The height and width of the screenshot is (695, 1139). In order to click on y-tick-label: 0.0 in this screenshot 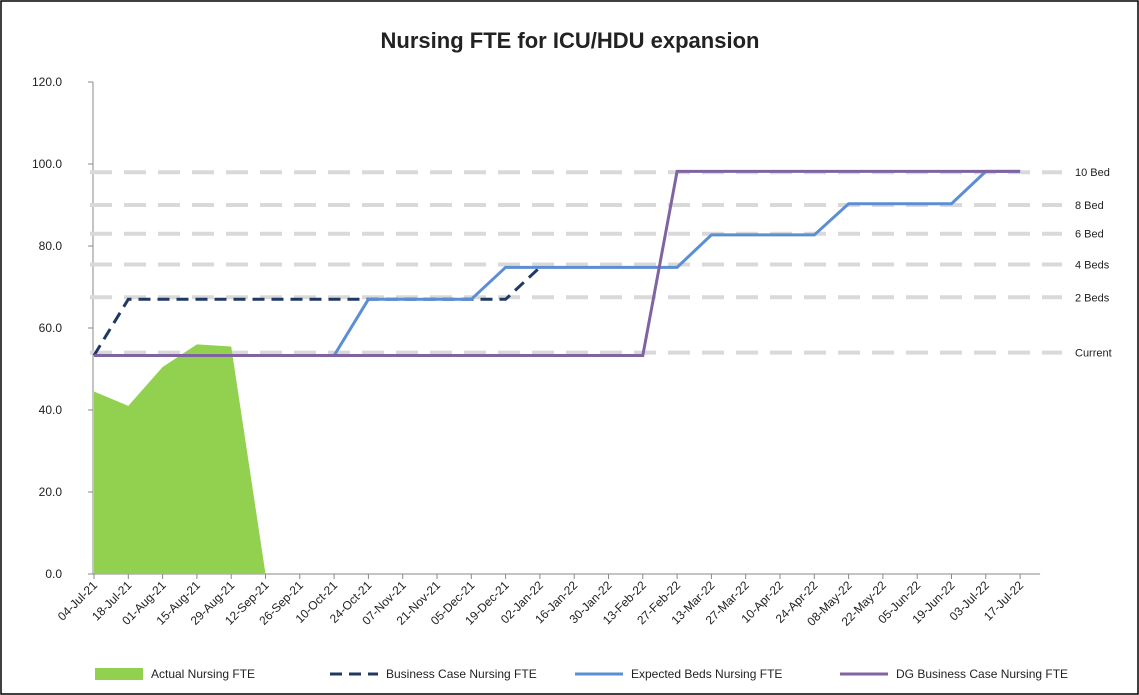, I will do `click(53, 574)`.